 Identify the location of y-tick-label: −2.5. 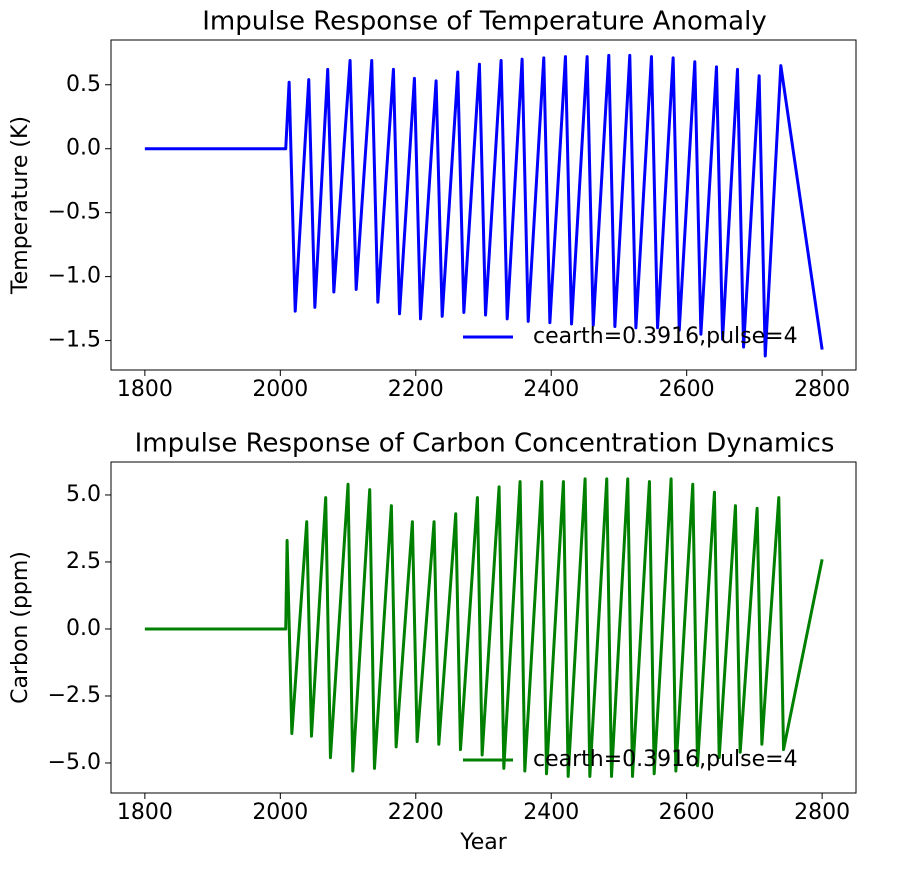
(74, 695).